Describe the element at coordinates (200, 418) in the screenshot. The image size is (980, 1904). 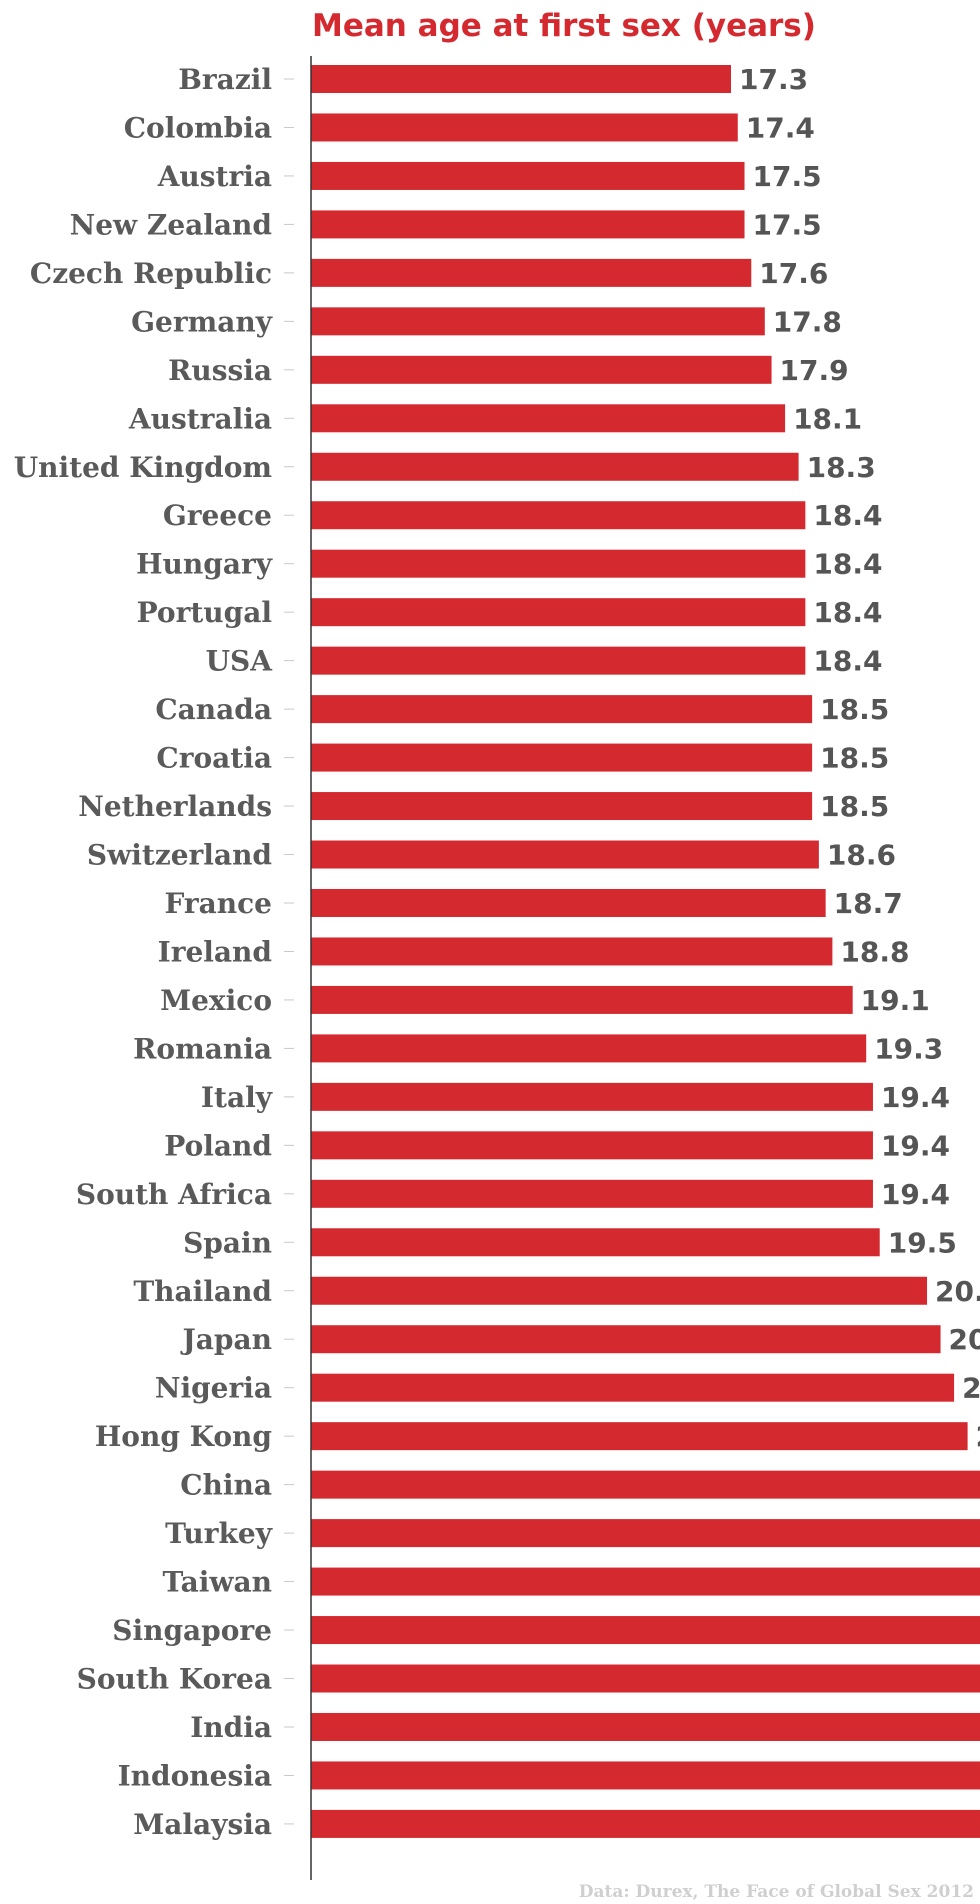
I see `category-label: Australia` at that location.